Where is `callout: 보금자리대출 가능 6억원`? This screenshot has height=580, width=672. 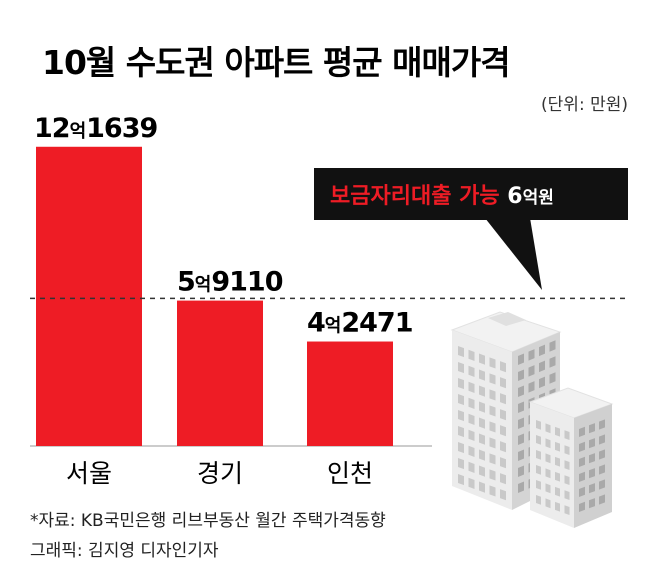
callout: 보금자리대출 가능 6억원 is located at coordinates (471, 229).